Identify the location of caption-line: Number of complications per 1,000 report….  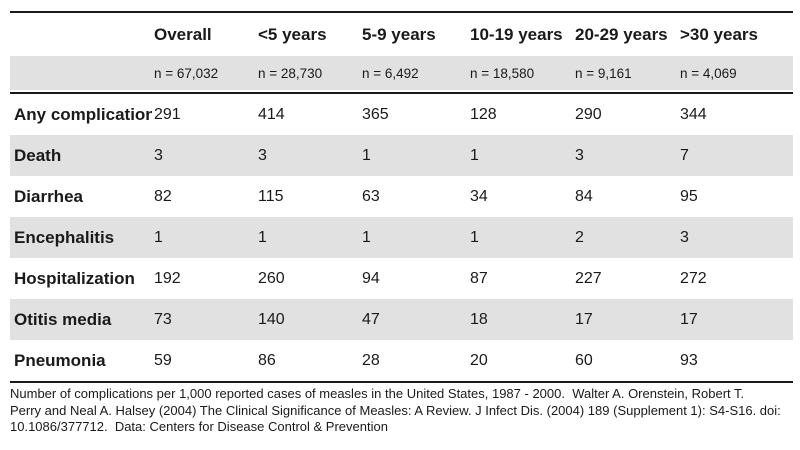
(377, 393).